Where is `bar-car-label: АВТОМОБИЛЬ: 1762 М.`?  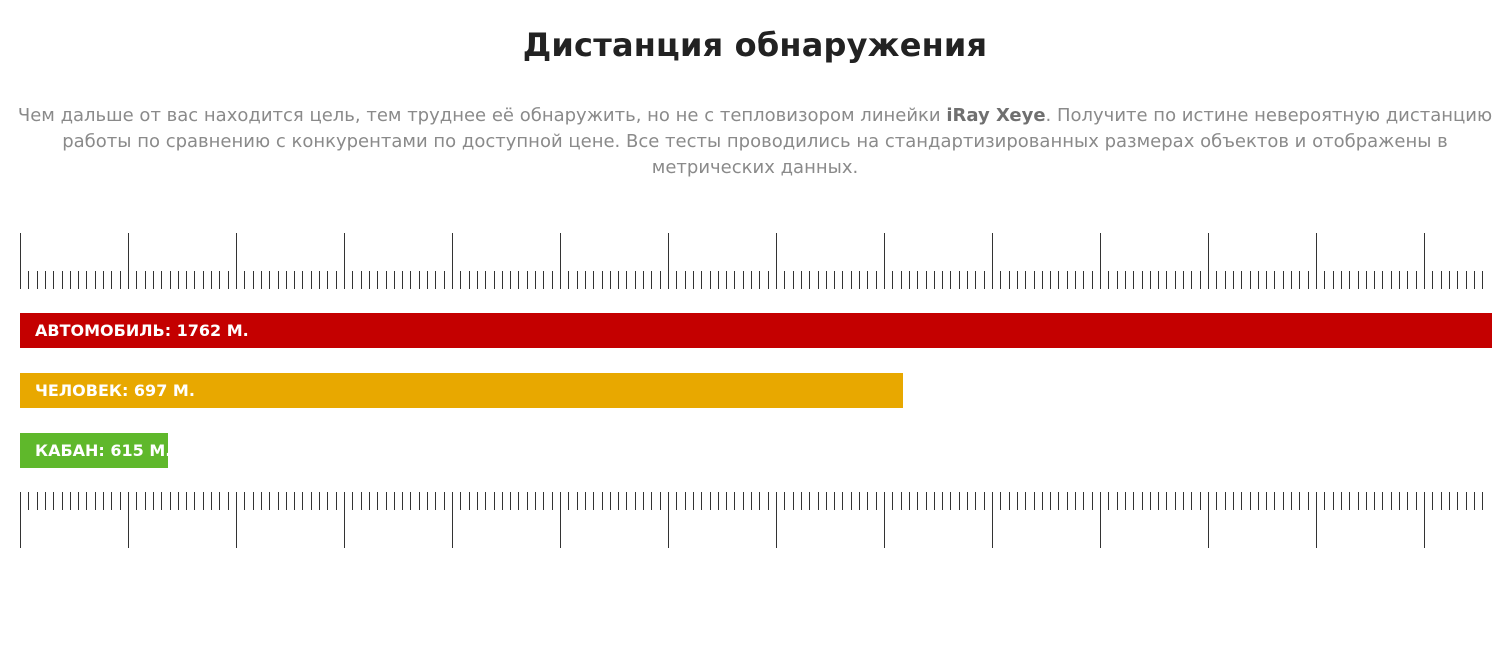
bar-car-label: АВТОМОБИЛЬ: 1762 М. is located at coordinates (142, 330).